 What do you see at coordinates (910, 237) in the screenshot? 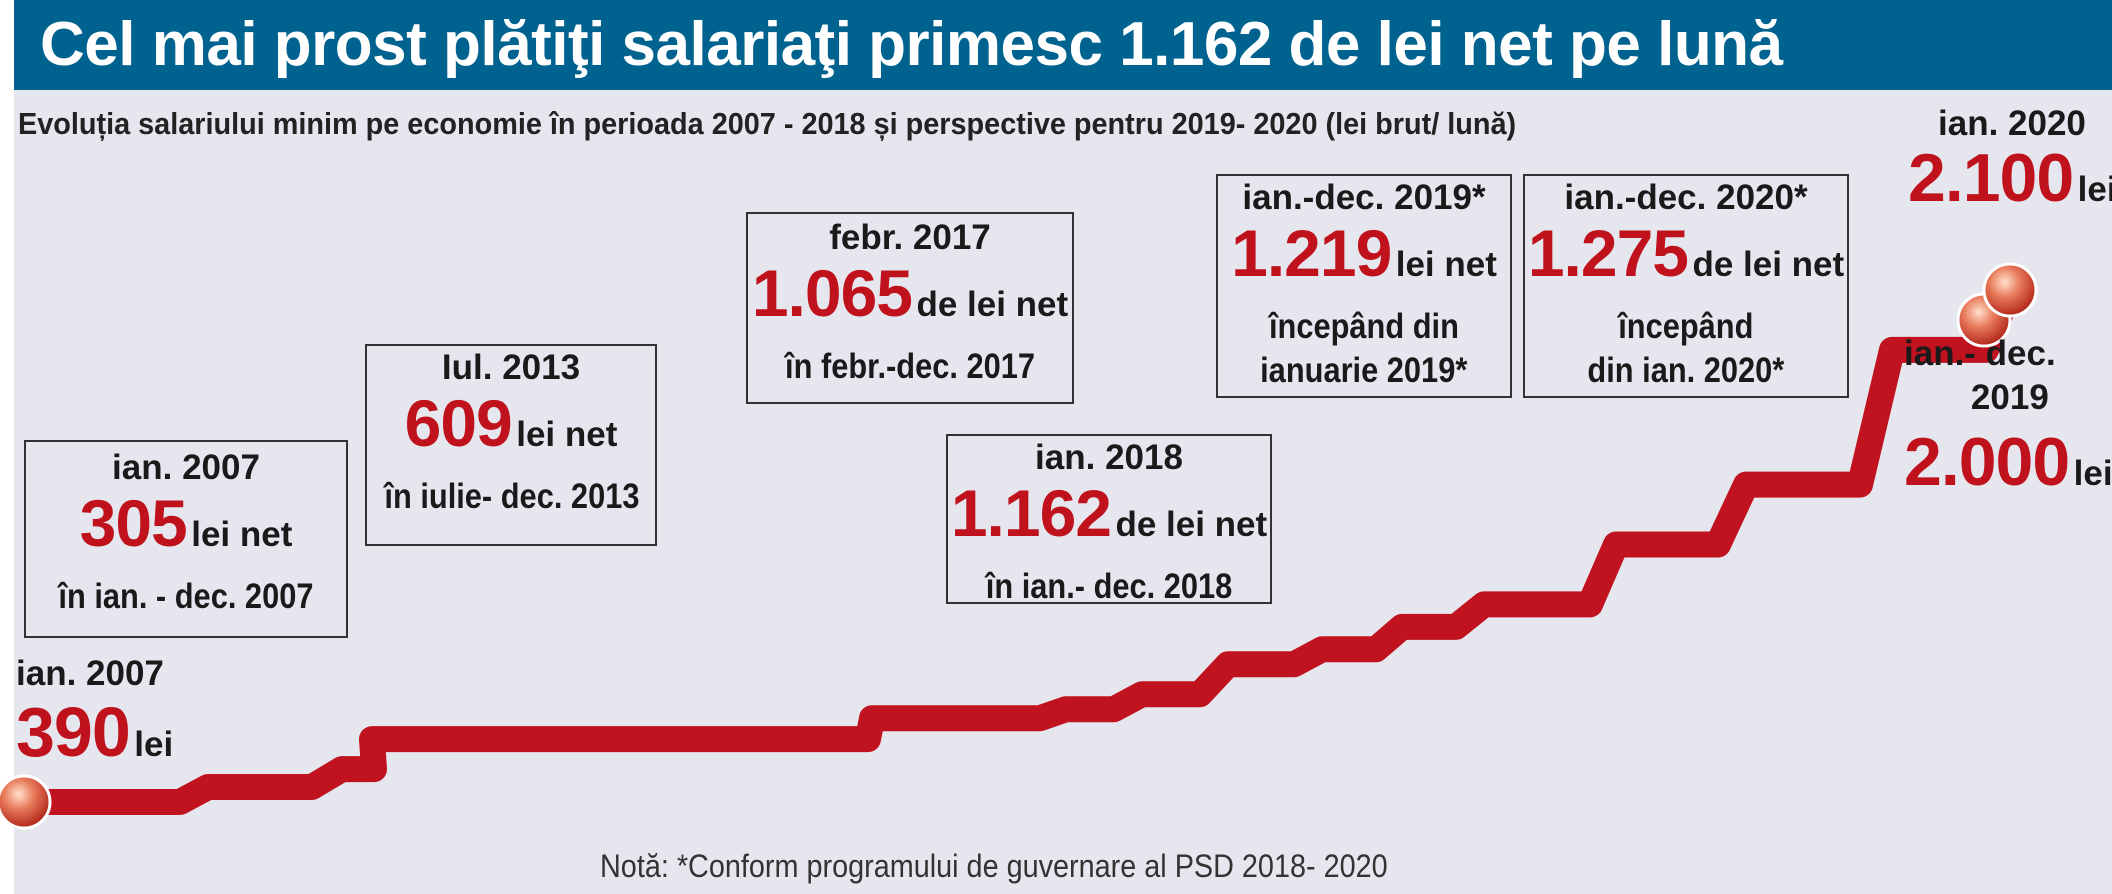
I see `net-box-date: febr. 2017` at bounding box center [910, 237].